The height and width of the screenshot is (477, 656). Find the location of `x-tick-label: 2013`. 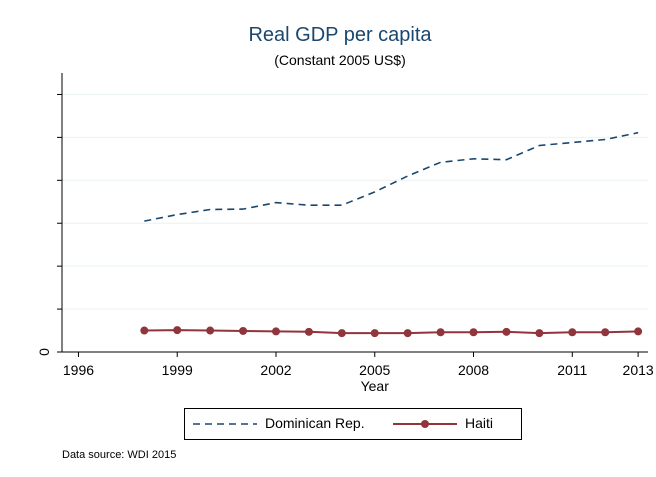

x-tick-label: 2013 is located at coordinates (638, 370).